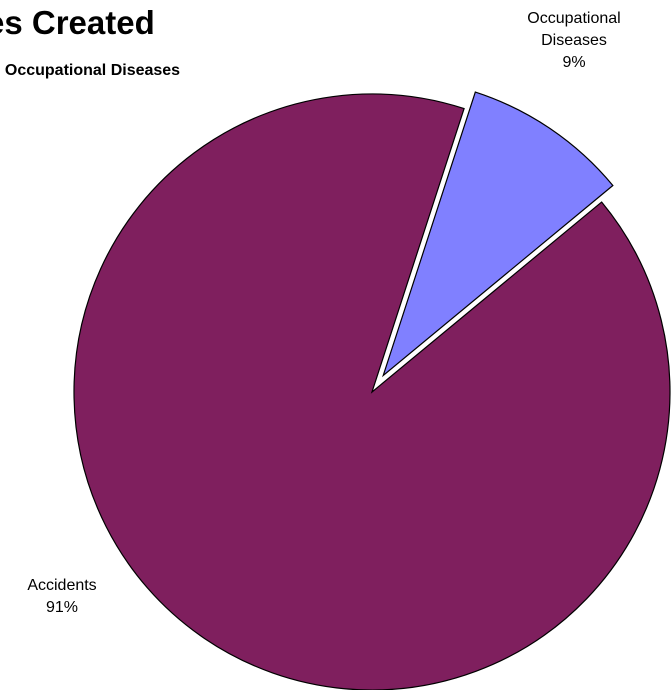  What do you see at coordinates (90, 70) in the screenshot?
I see `chart-subtitle: . Occupational Diseases` at bounding box center [90, 70].